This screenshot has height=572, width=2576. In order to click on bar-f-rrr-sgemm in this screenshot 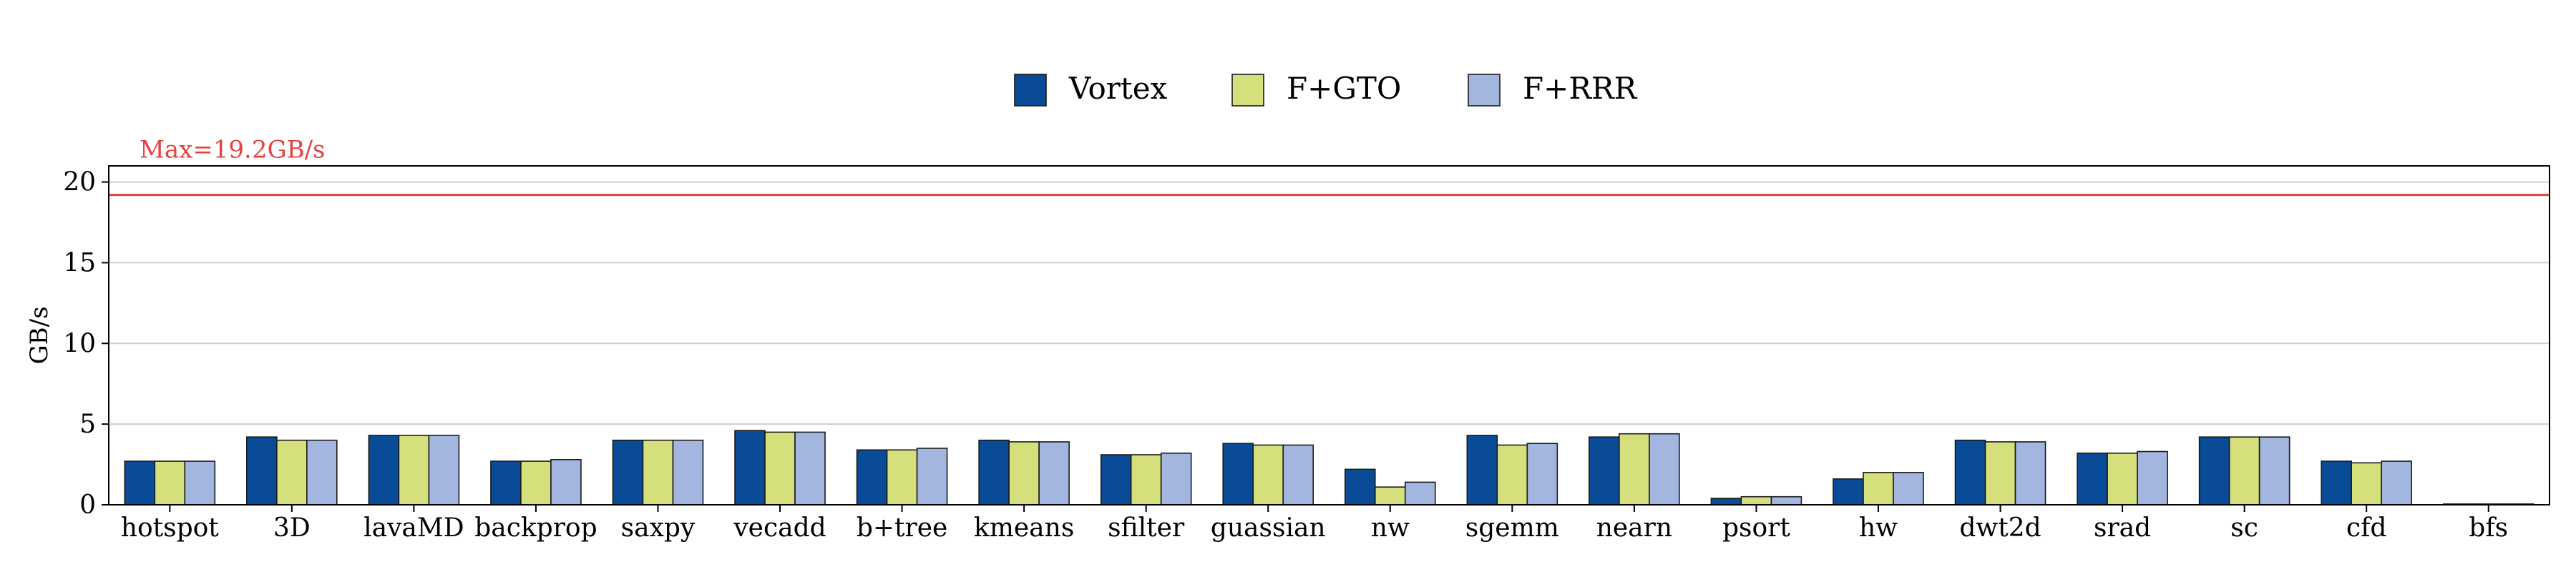, I will do `click(1542, 474)`.